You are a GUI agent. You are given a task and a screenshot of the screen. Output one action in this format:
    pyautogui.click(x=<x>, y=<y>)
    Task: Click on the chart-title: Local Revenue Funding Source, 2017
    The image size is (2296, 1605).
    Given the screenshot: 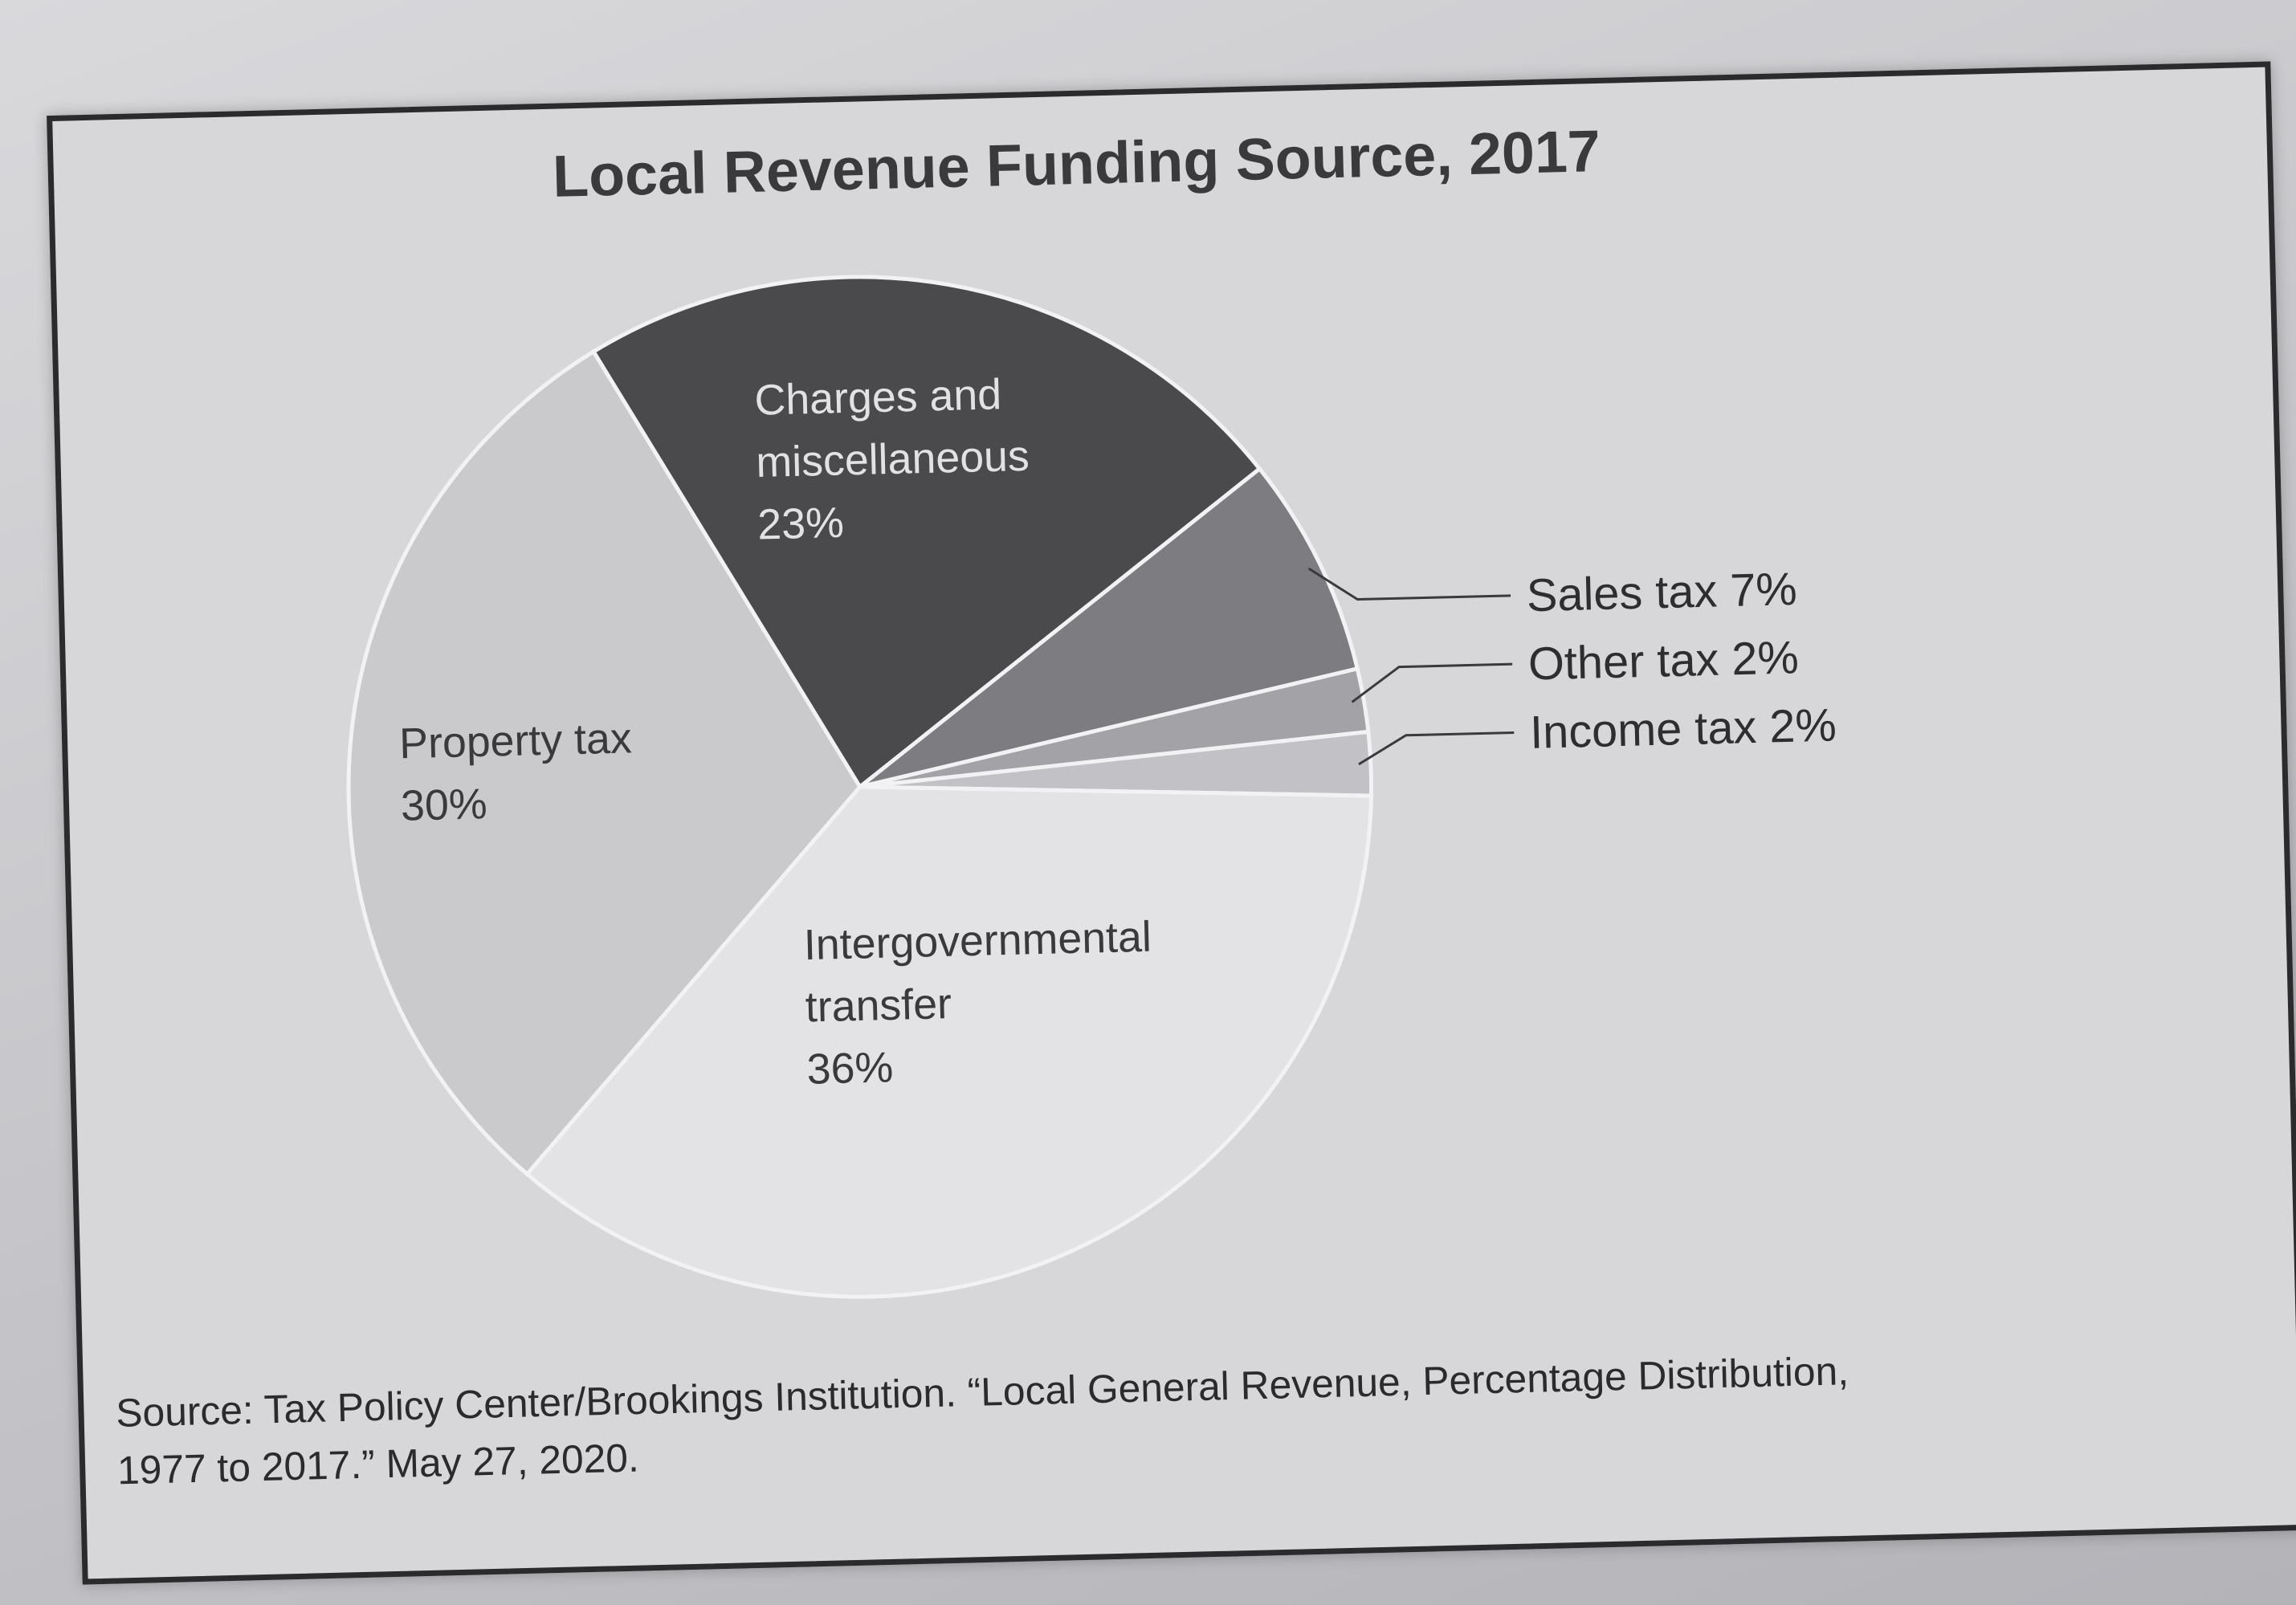 What is the action you would take?
    pyautogui.click(x=1076, y=163)
    